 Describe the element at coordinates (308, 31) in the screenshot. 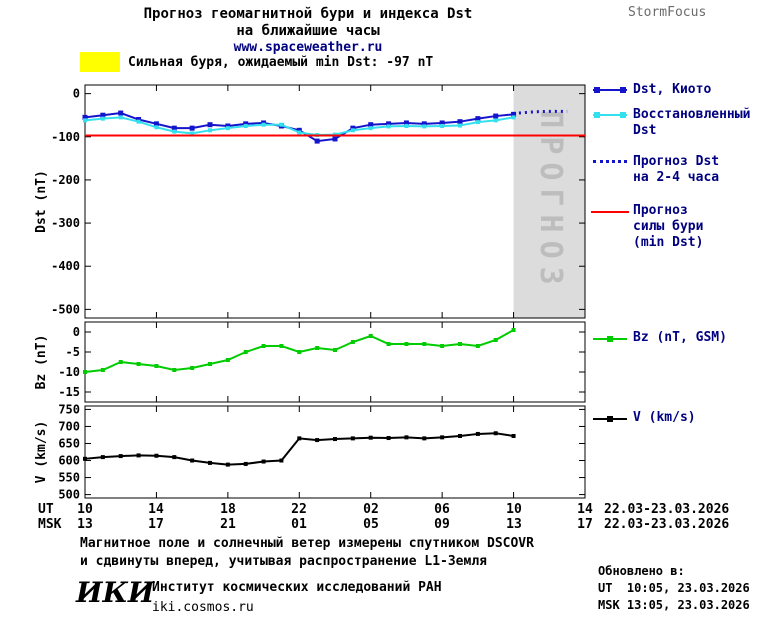

I see `page-title-line2: на ближайшие часы` at that location.